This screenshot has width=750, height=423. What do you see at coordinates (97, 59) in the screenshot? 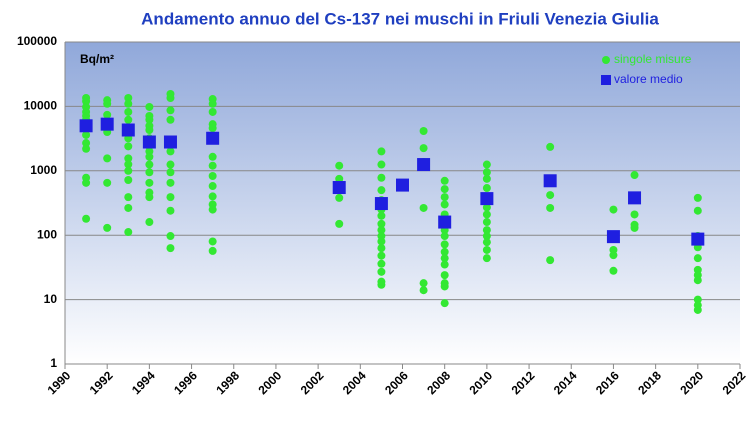
I see `y-axis-label: Bq/m²` at bounding box center [97, 59].